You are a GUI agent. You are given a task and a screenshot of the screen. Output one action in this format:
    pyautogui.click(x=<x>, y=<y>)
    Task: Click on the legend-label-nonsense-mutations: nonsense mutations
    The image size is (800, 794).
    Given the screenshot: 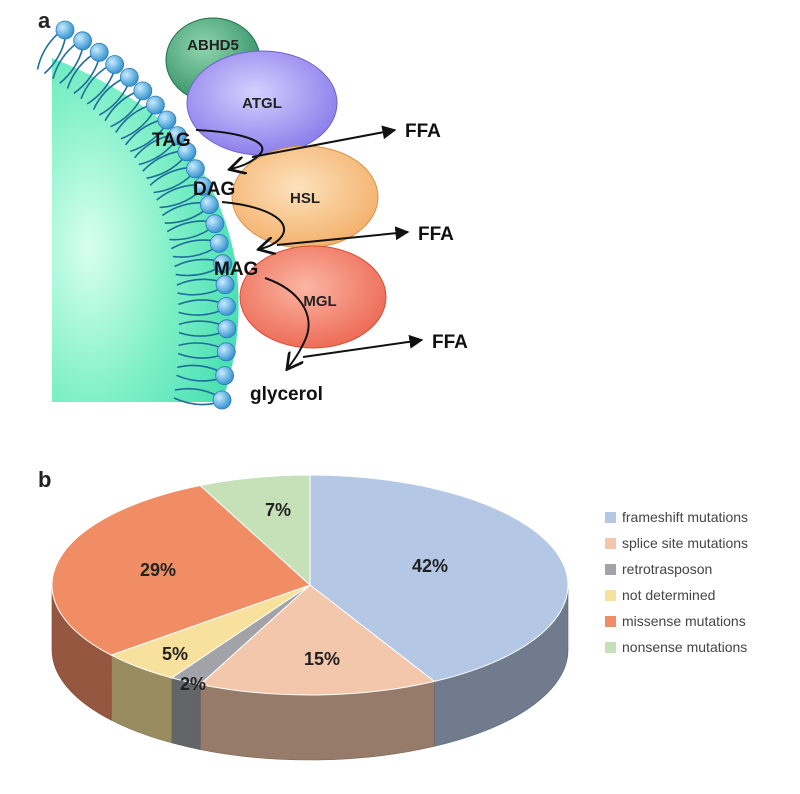 What is the action you would take?
    pyautogui.click(x=684, y=647)
    